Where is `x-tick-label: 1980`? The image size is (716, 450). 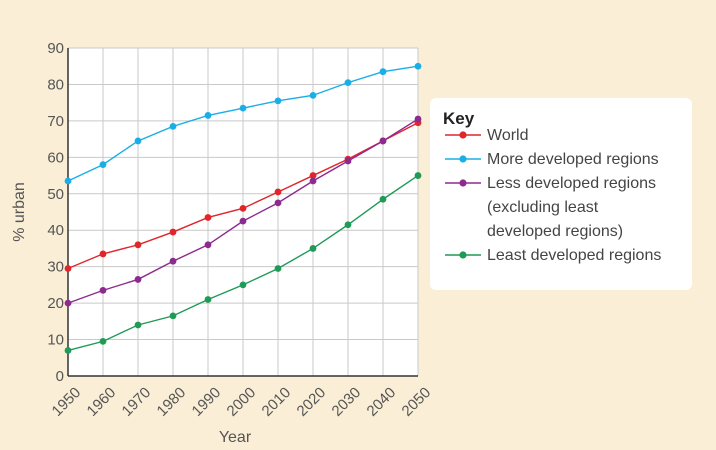
x-tick-label: 1980 is located at coordinates (172, 402).